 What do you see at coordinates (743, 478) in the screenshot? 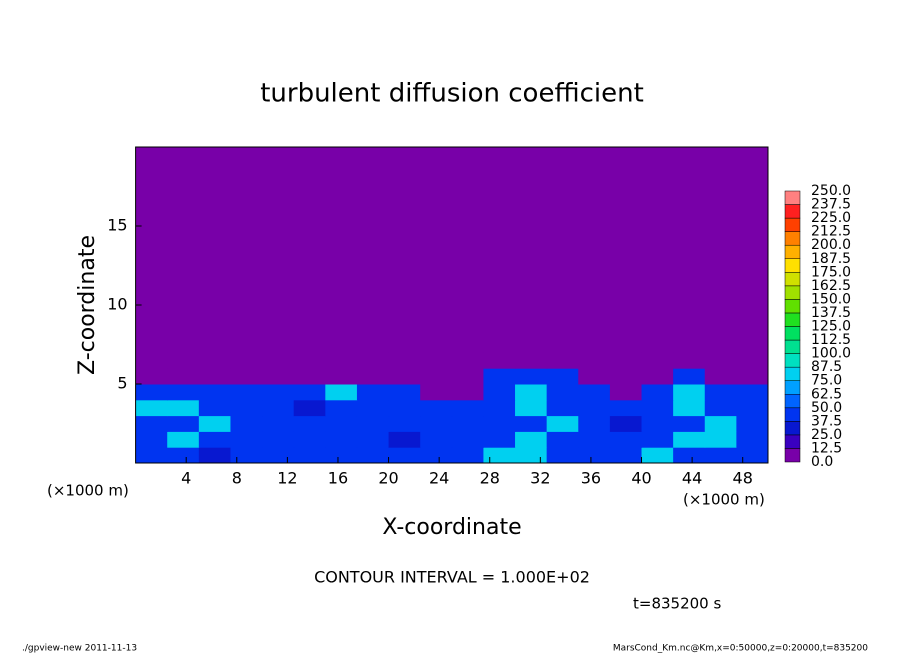
I see `x-tick-label: 48` at bounding box center [743, 478].